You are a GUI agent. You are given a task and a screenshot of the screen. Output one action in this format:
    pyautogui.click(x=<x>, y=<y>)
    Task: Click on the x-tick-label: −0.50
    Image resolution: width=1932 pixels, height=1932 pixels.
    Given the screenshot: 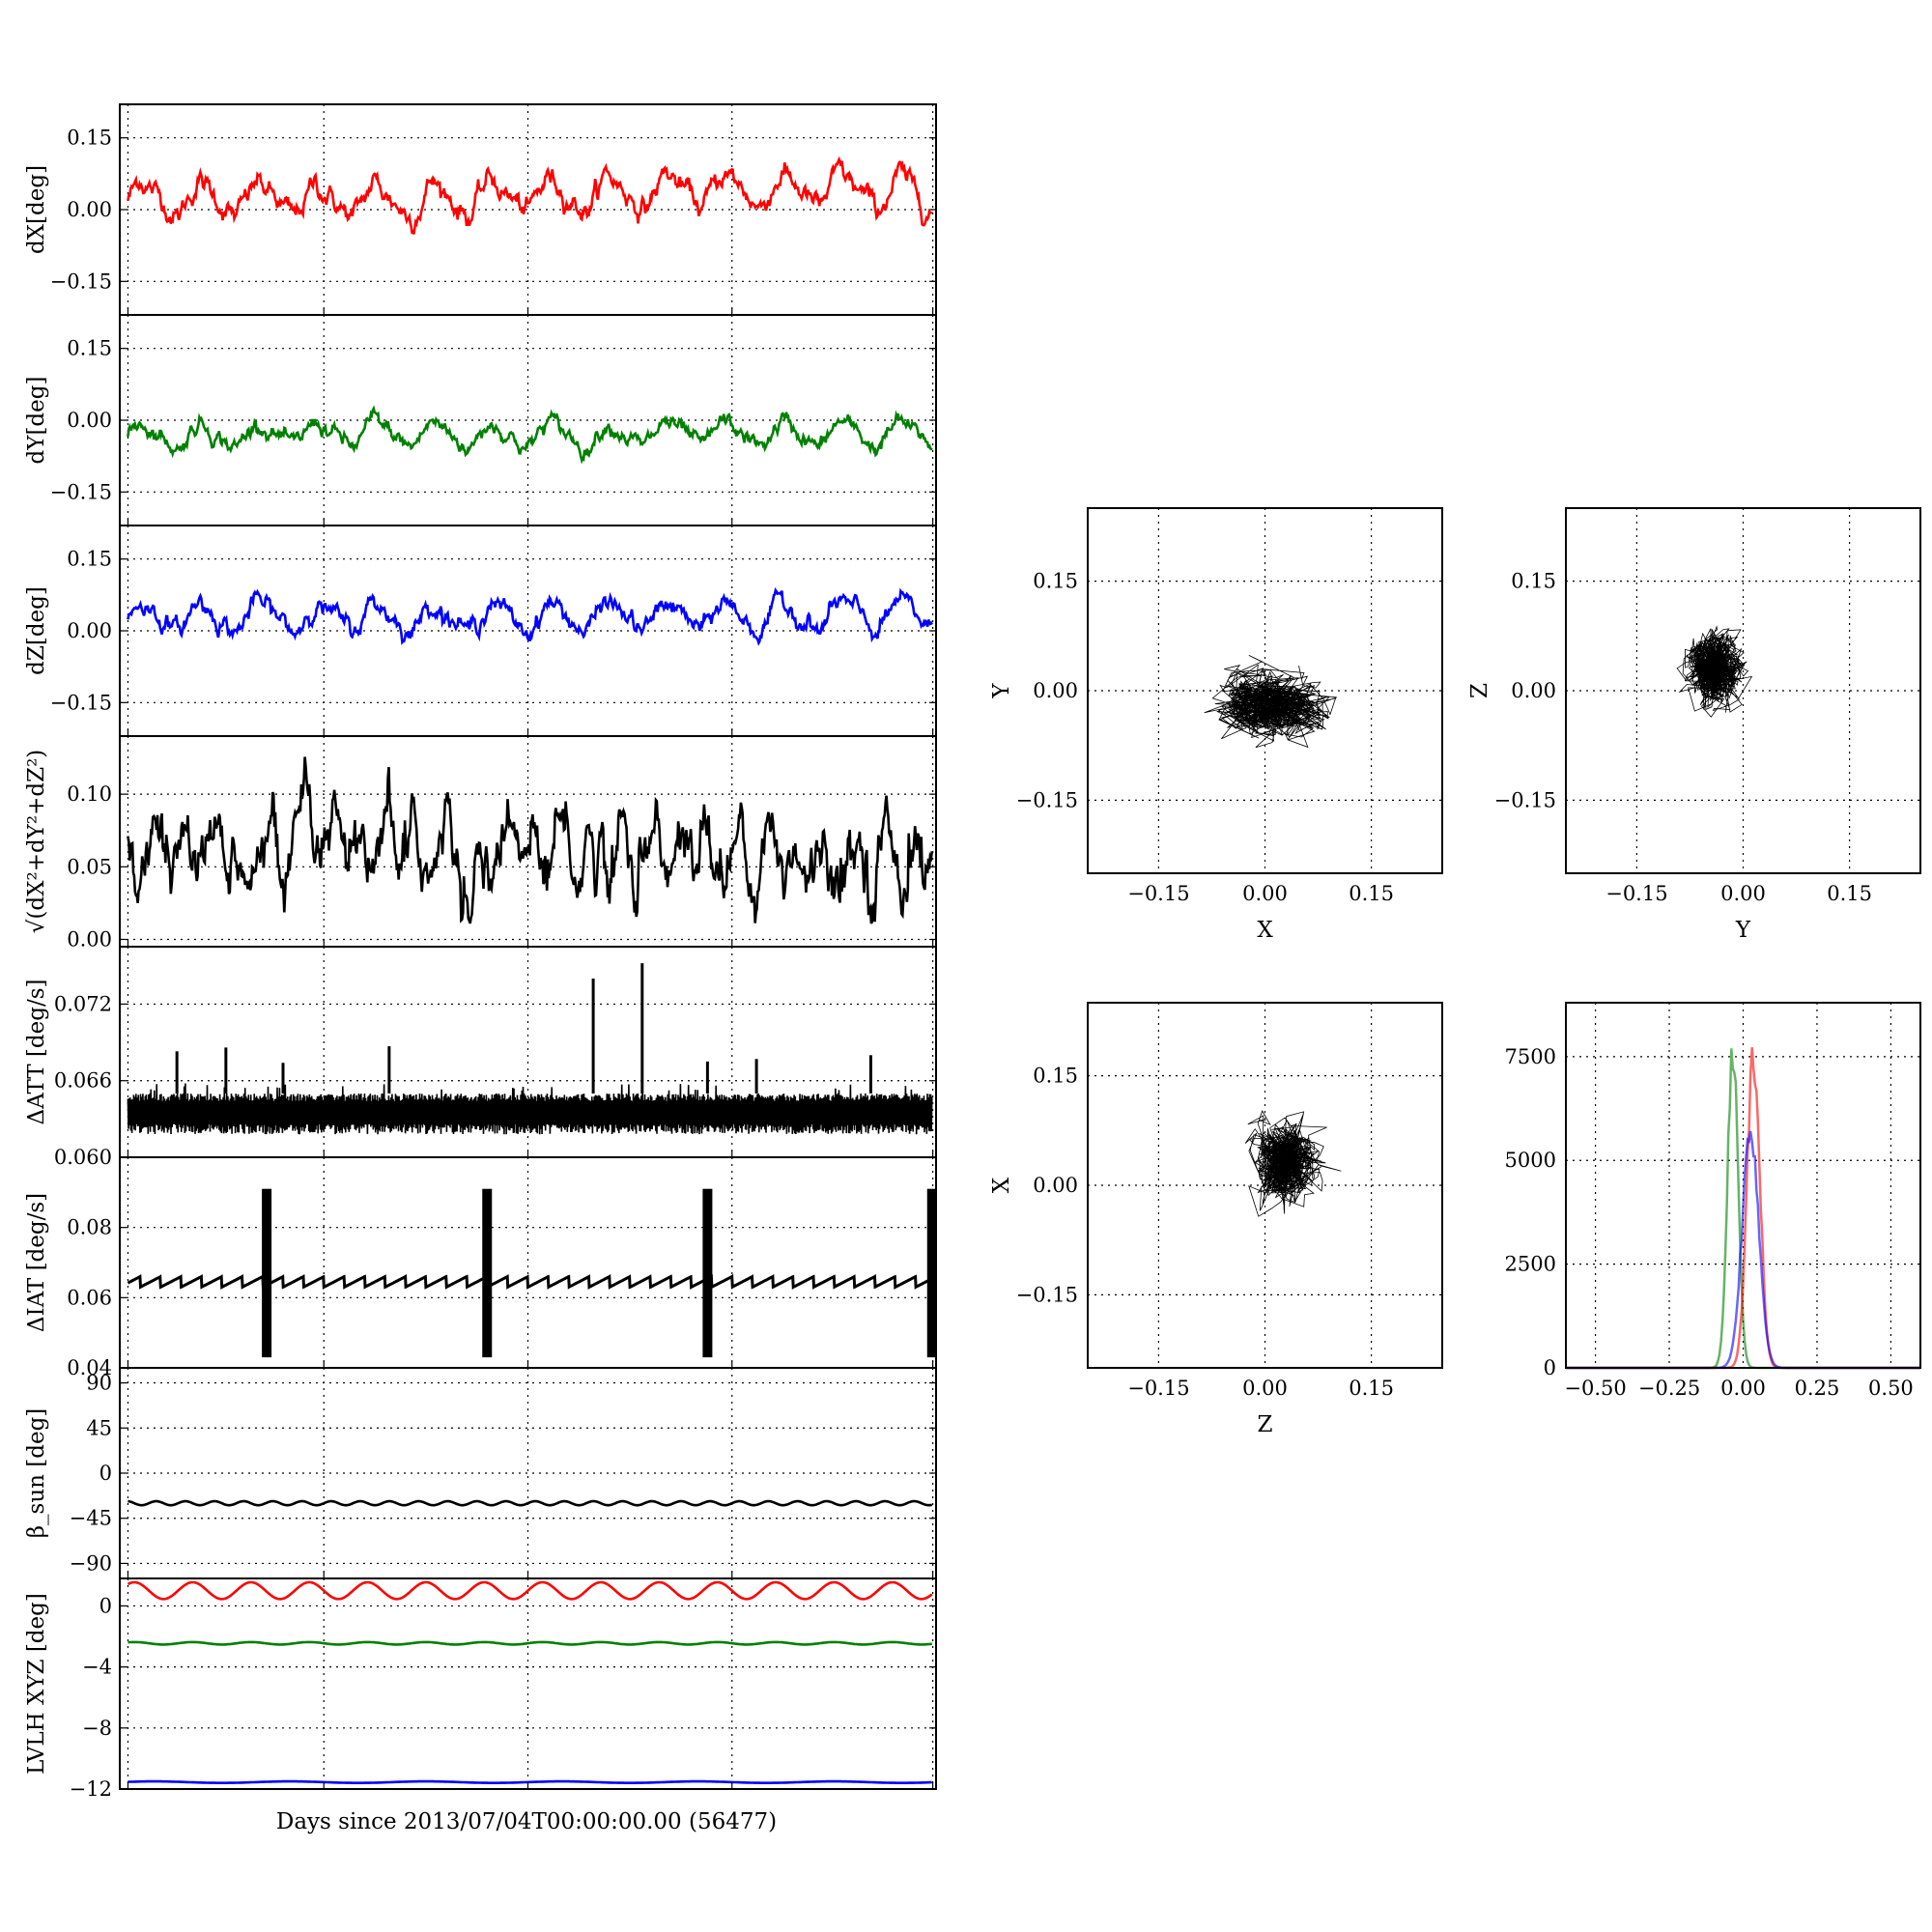 What is the action you would take?
    pyautogui.click(x=1595, y=1388)
    